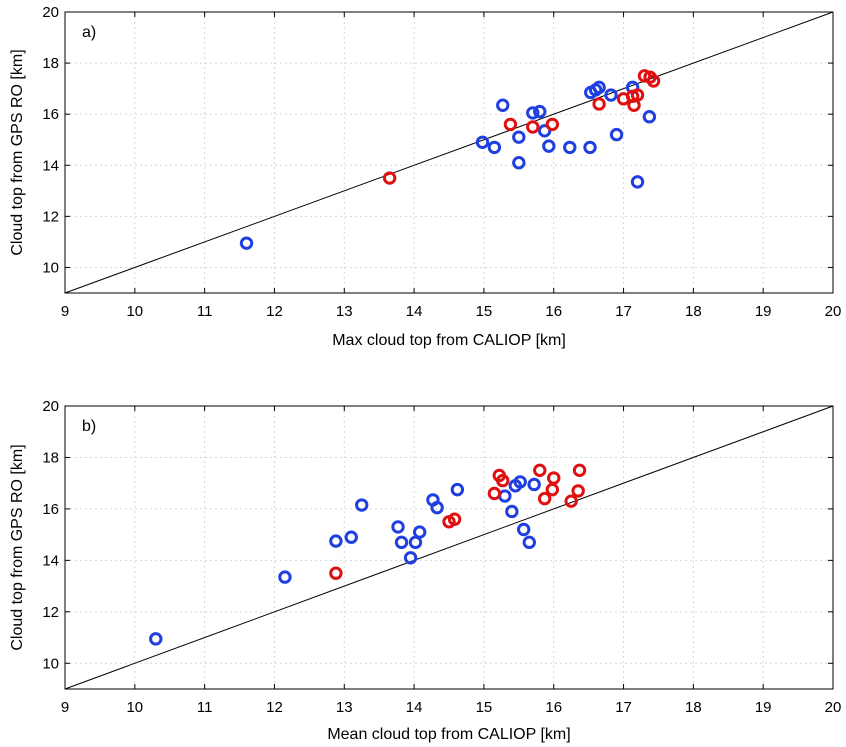  What do you see at coordinates (449, 340) in the screenshot?
I see `x-axis-label: Max cloud top from CALIOP [km]` at bounding box center [449, 340].